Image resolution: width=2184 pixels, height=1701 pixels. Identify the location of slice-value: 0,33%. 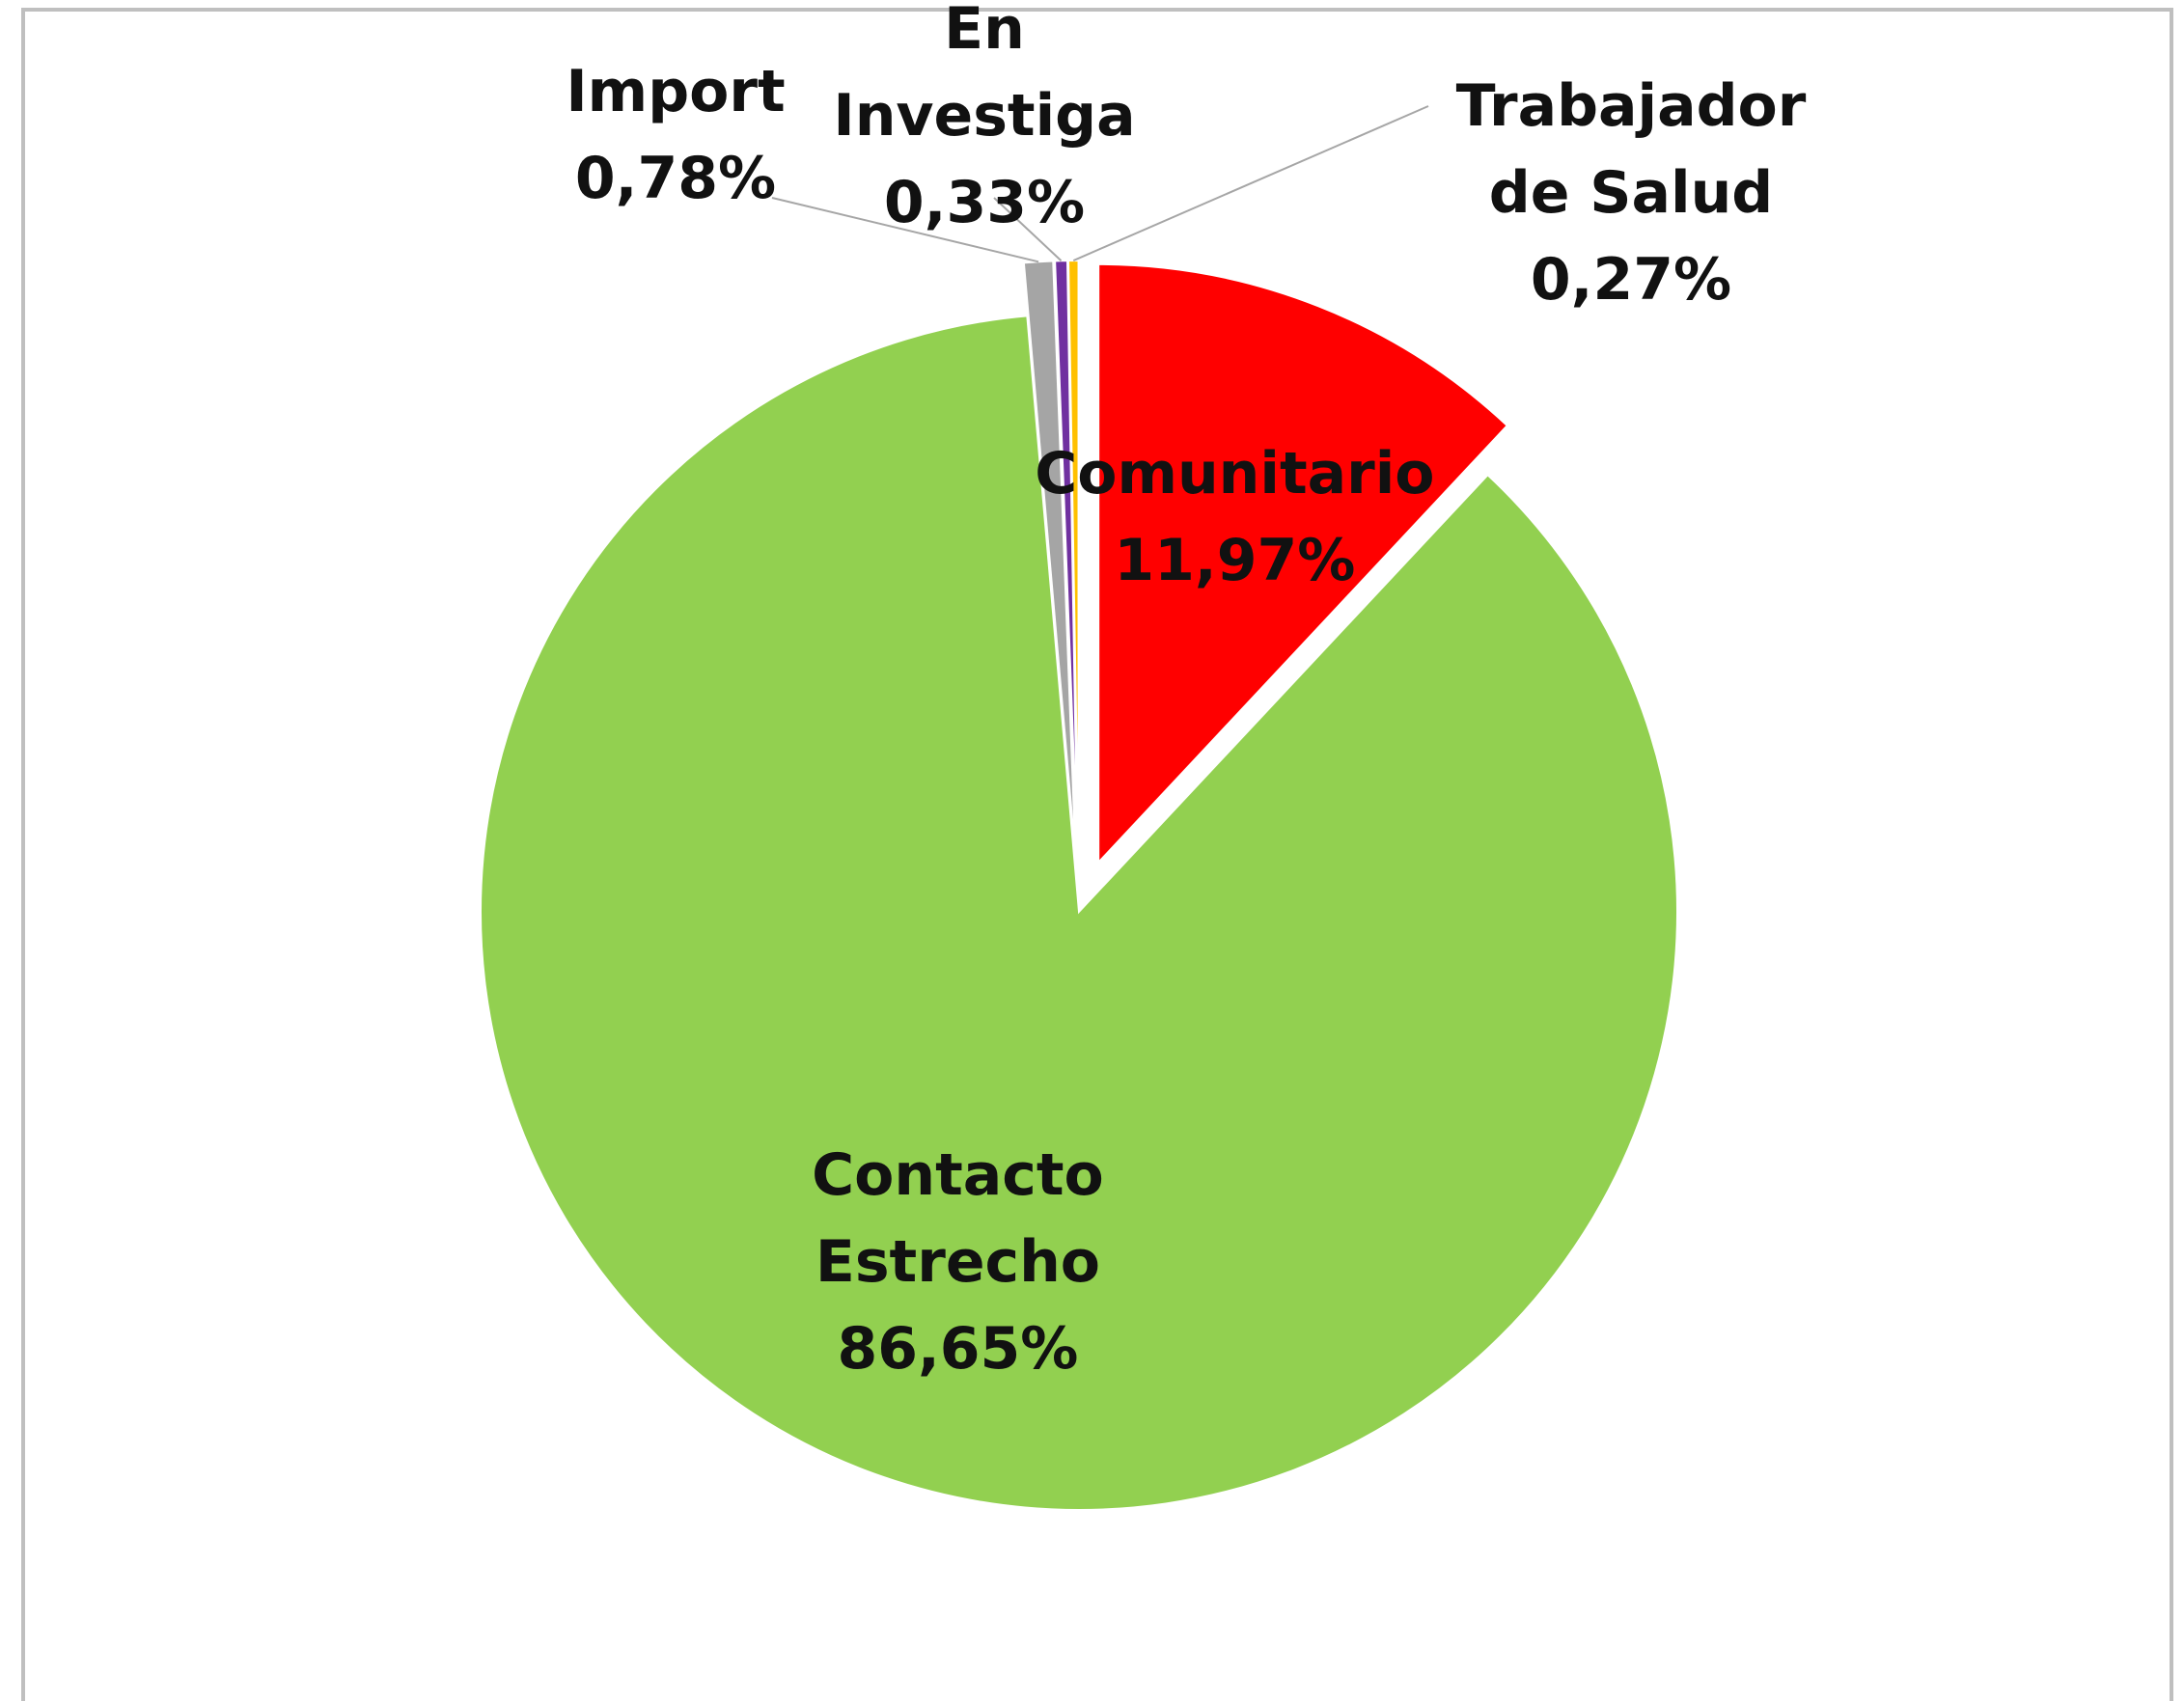
(985, 202).